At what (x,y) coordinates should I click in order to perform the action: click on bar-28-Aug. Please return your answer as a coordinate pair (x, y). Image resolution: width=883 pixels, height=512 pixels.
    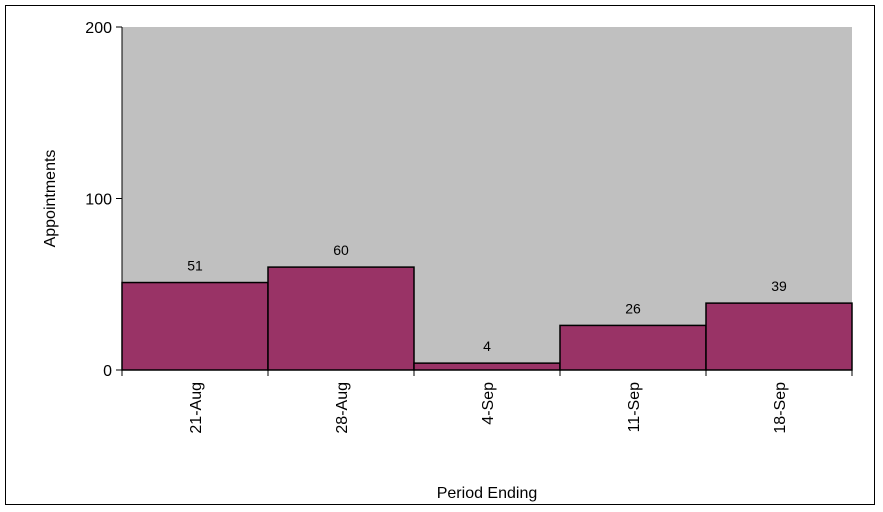
    Looking at the image, I should click on (341, 318).